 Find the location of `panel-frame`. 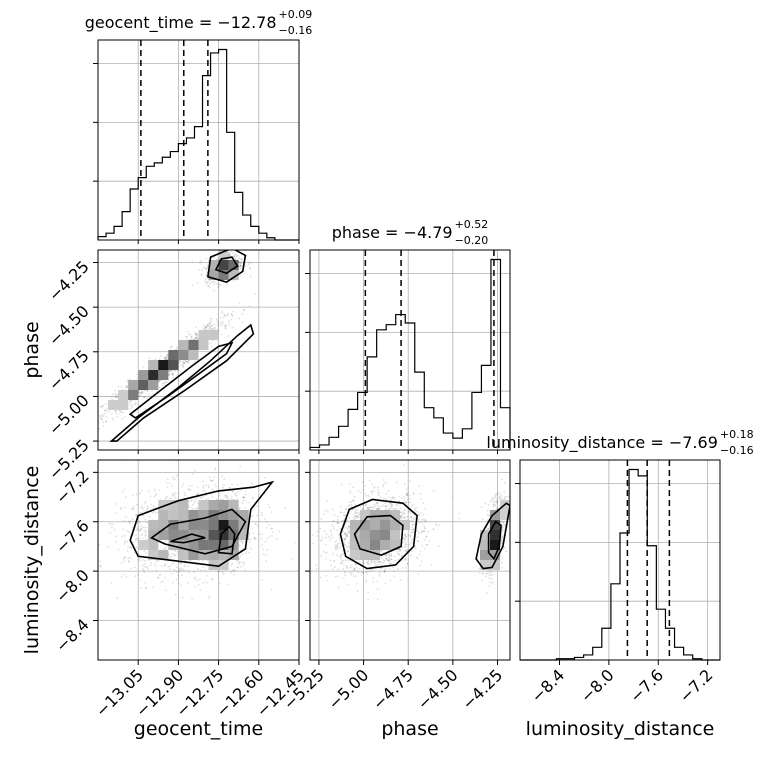

panel-frame is located at coordinates (198, 560).